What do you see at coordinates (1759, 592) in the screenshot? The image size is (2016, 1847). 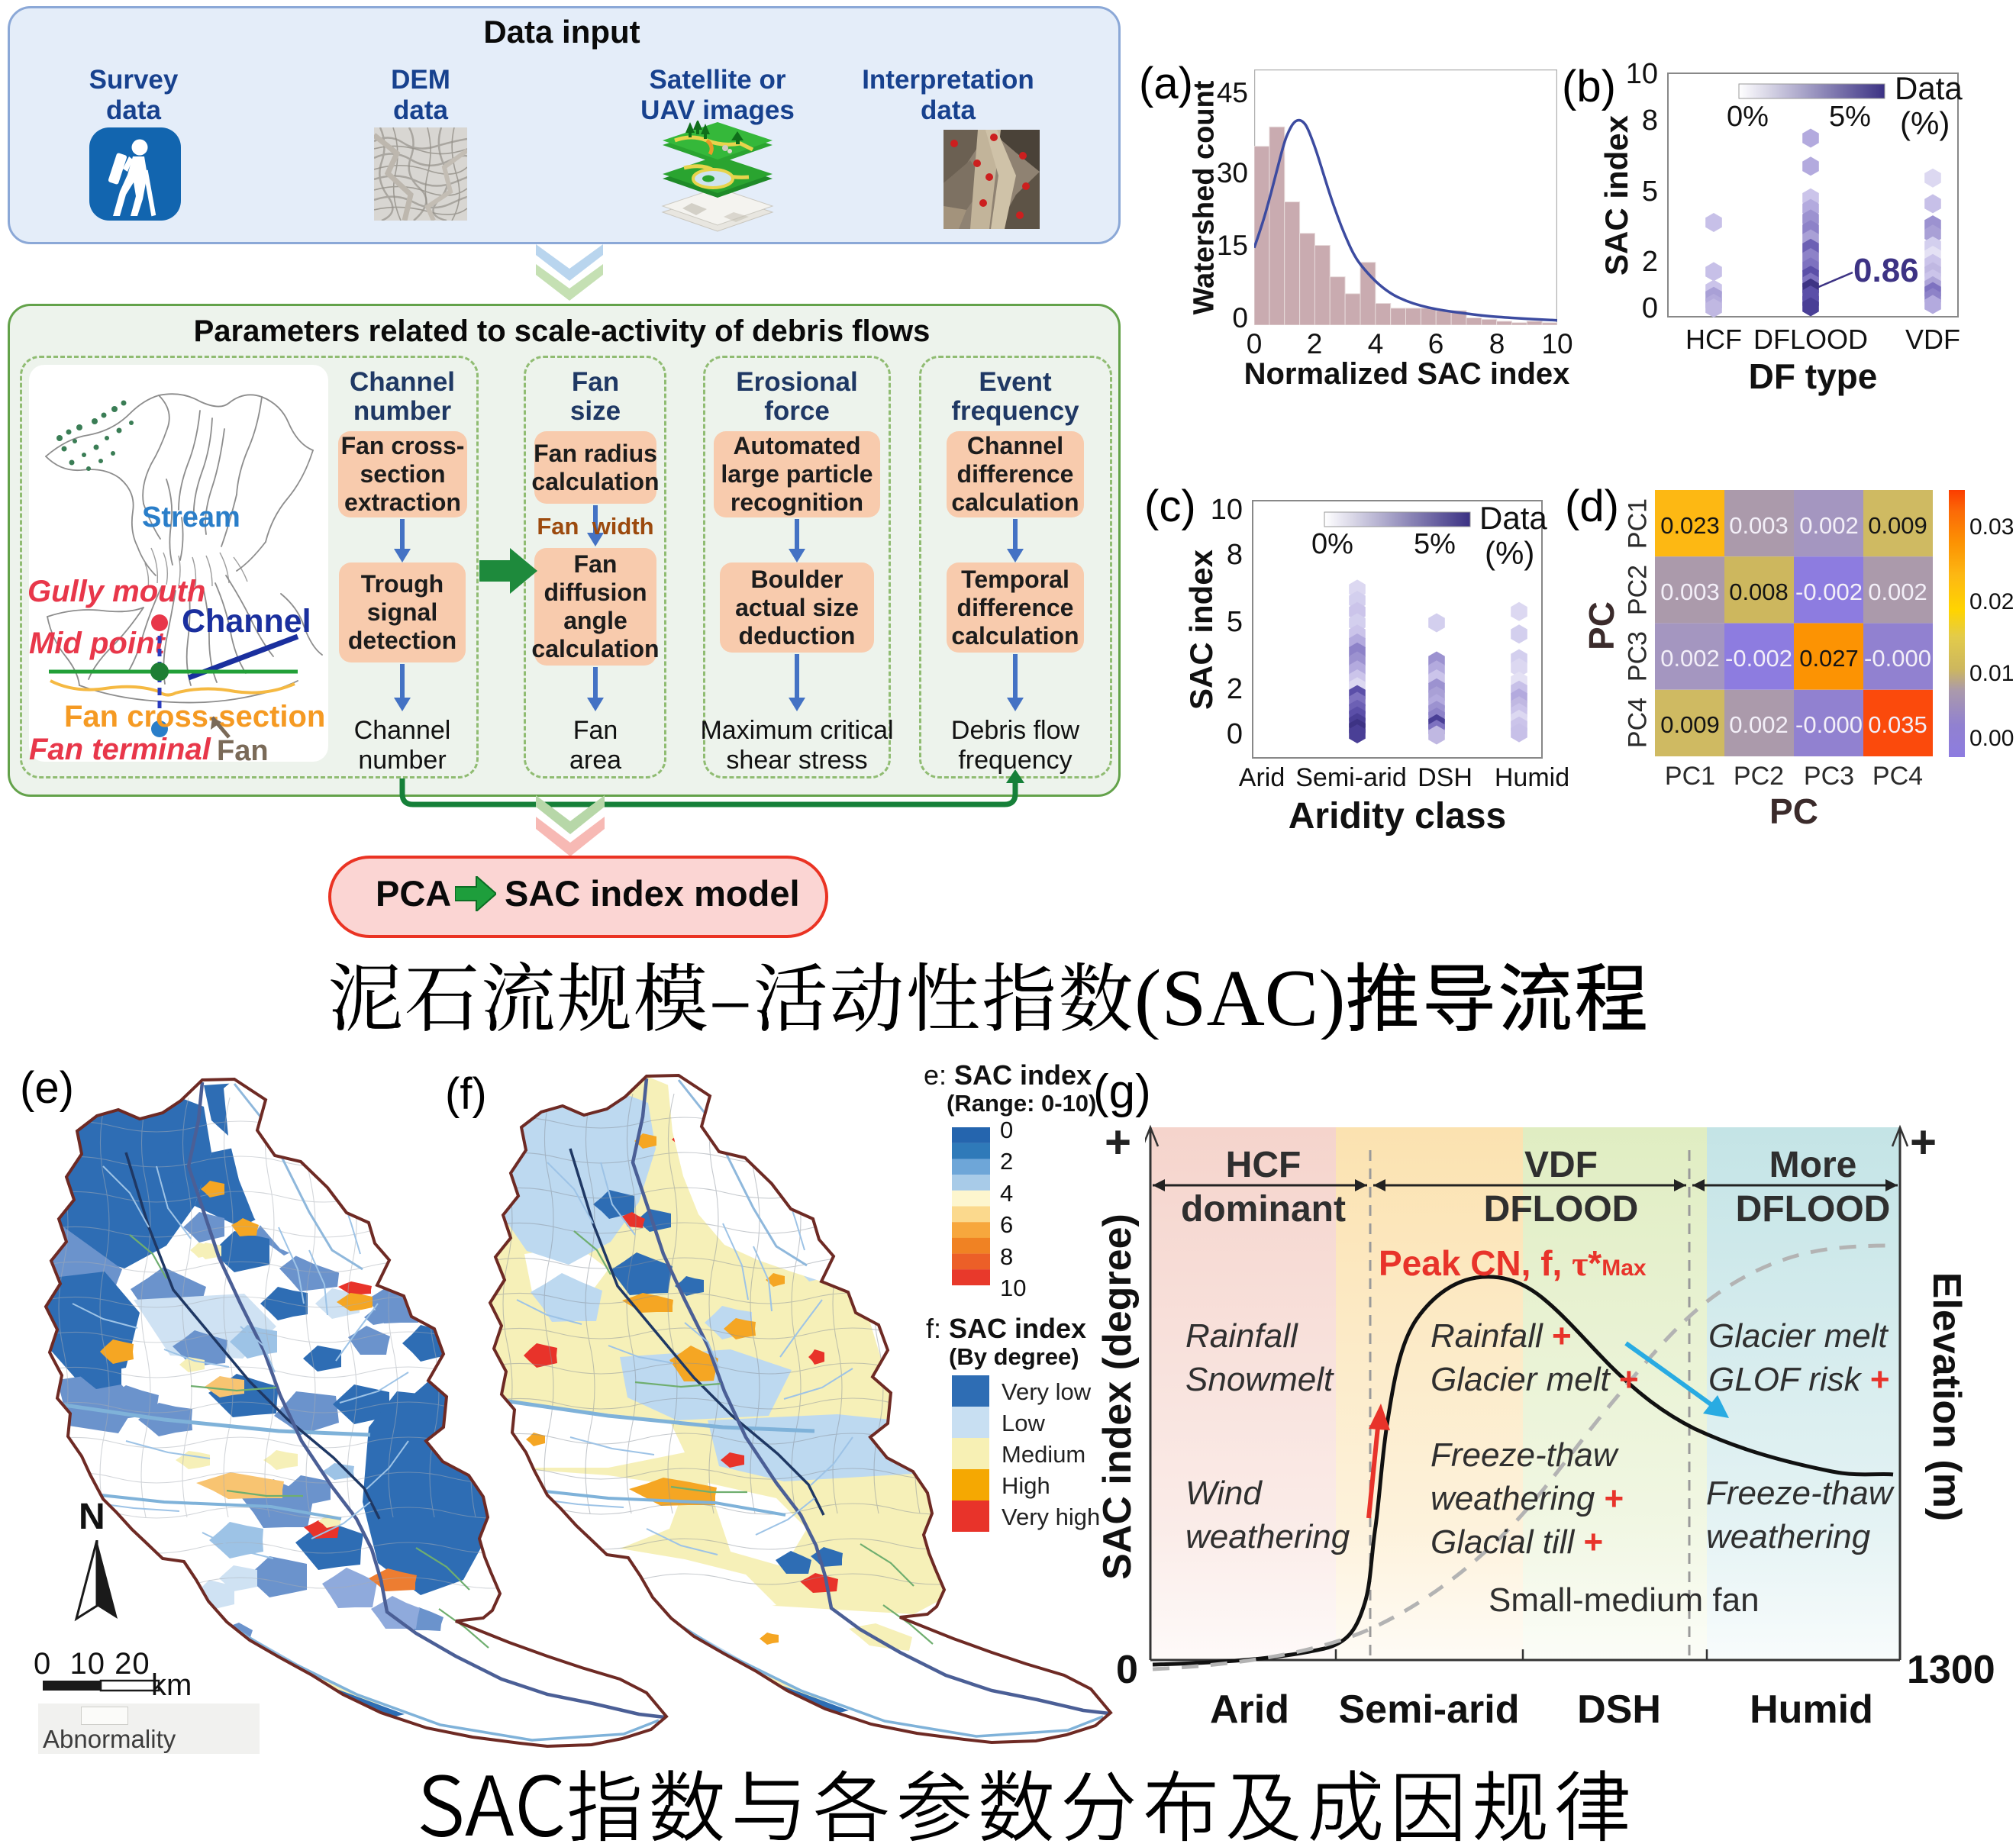 I see `svg-text: 0.008` at bounding box center [1759, 592].